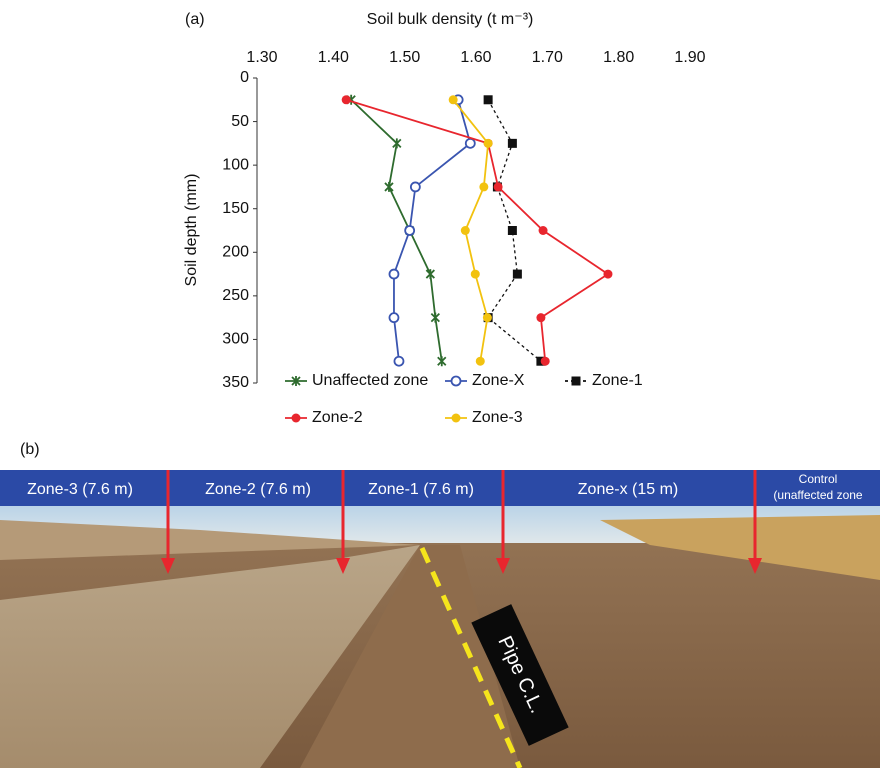  Describe the element at coordinates (210, 540) in the screenshot. I see `photo-hill` at that location.